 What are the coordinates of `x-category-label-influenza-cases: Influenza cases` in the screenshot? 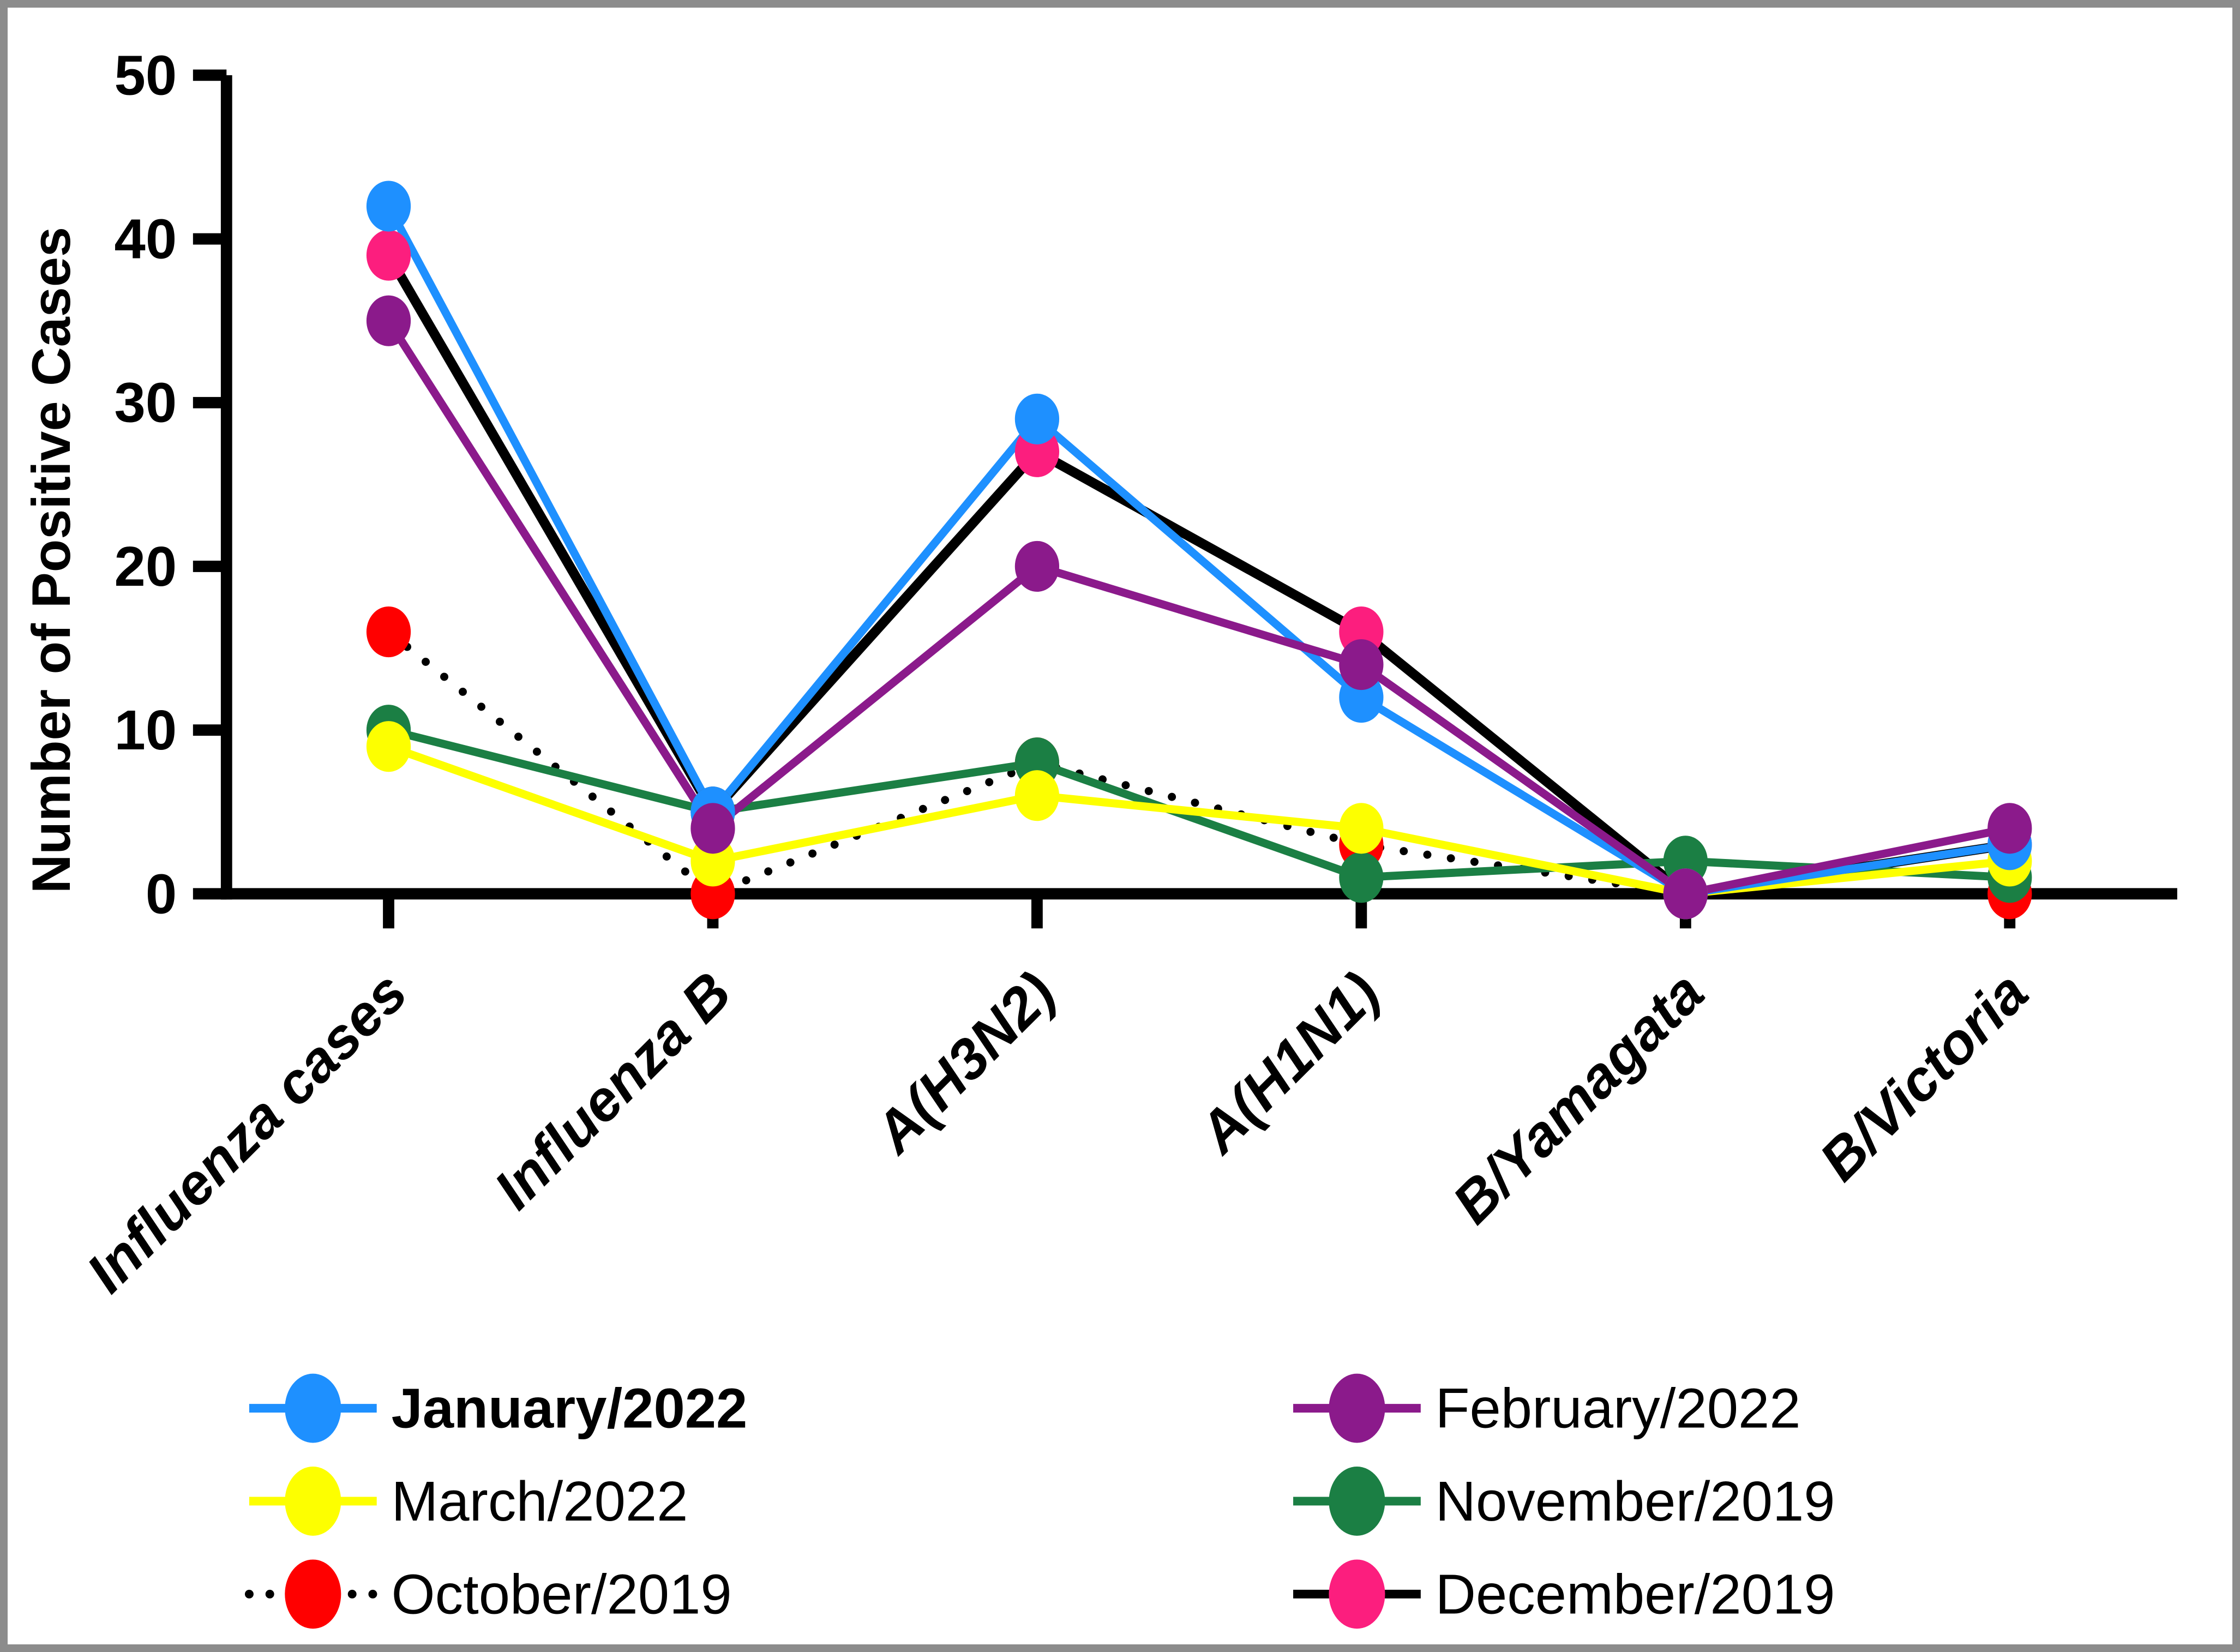 It's located at (247, 1132).